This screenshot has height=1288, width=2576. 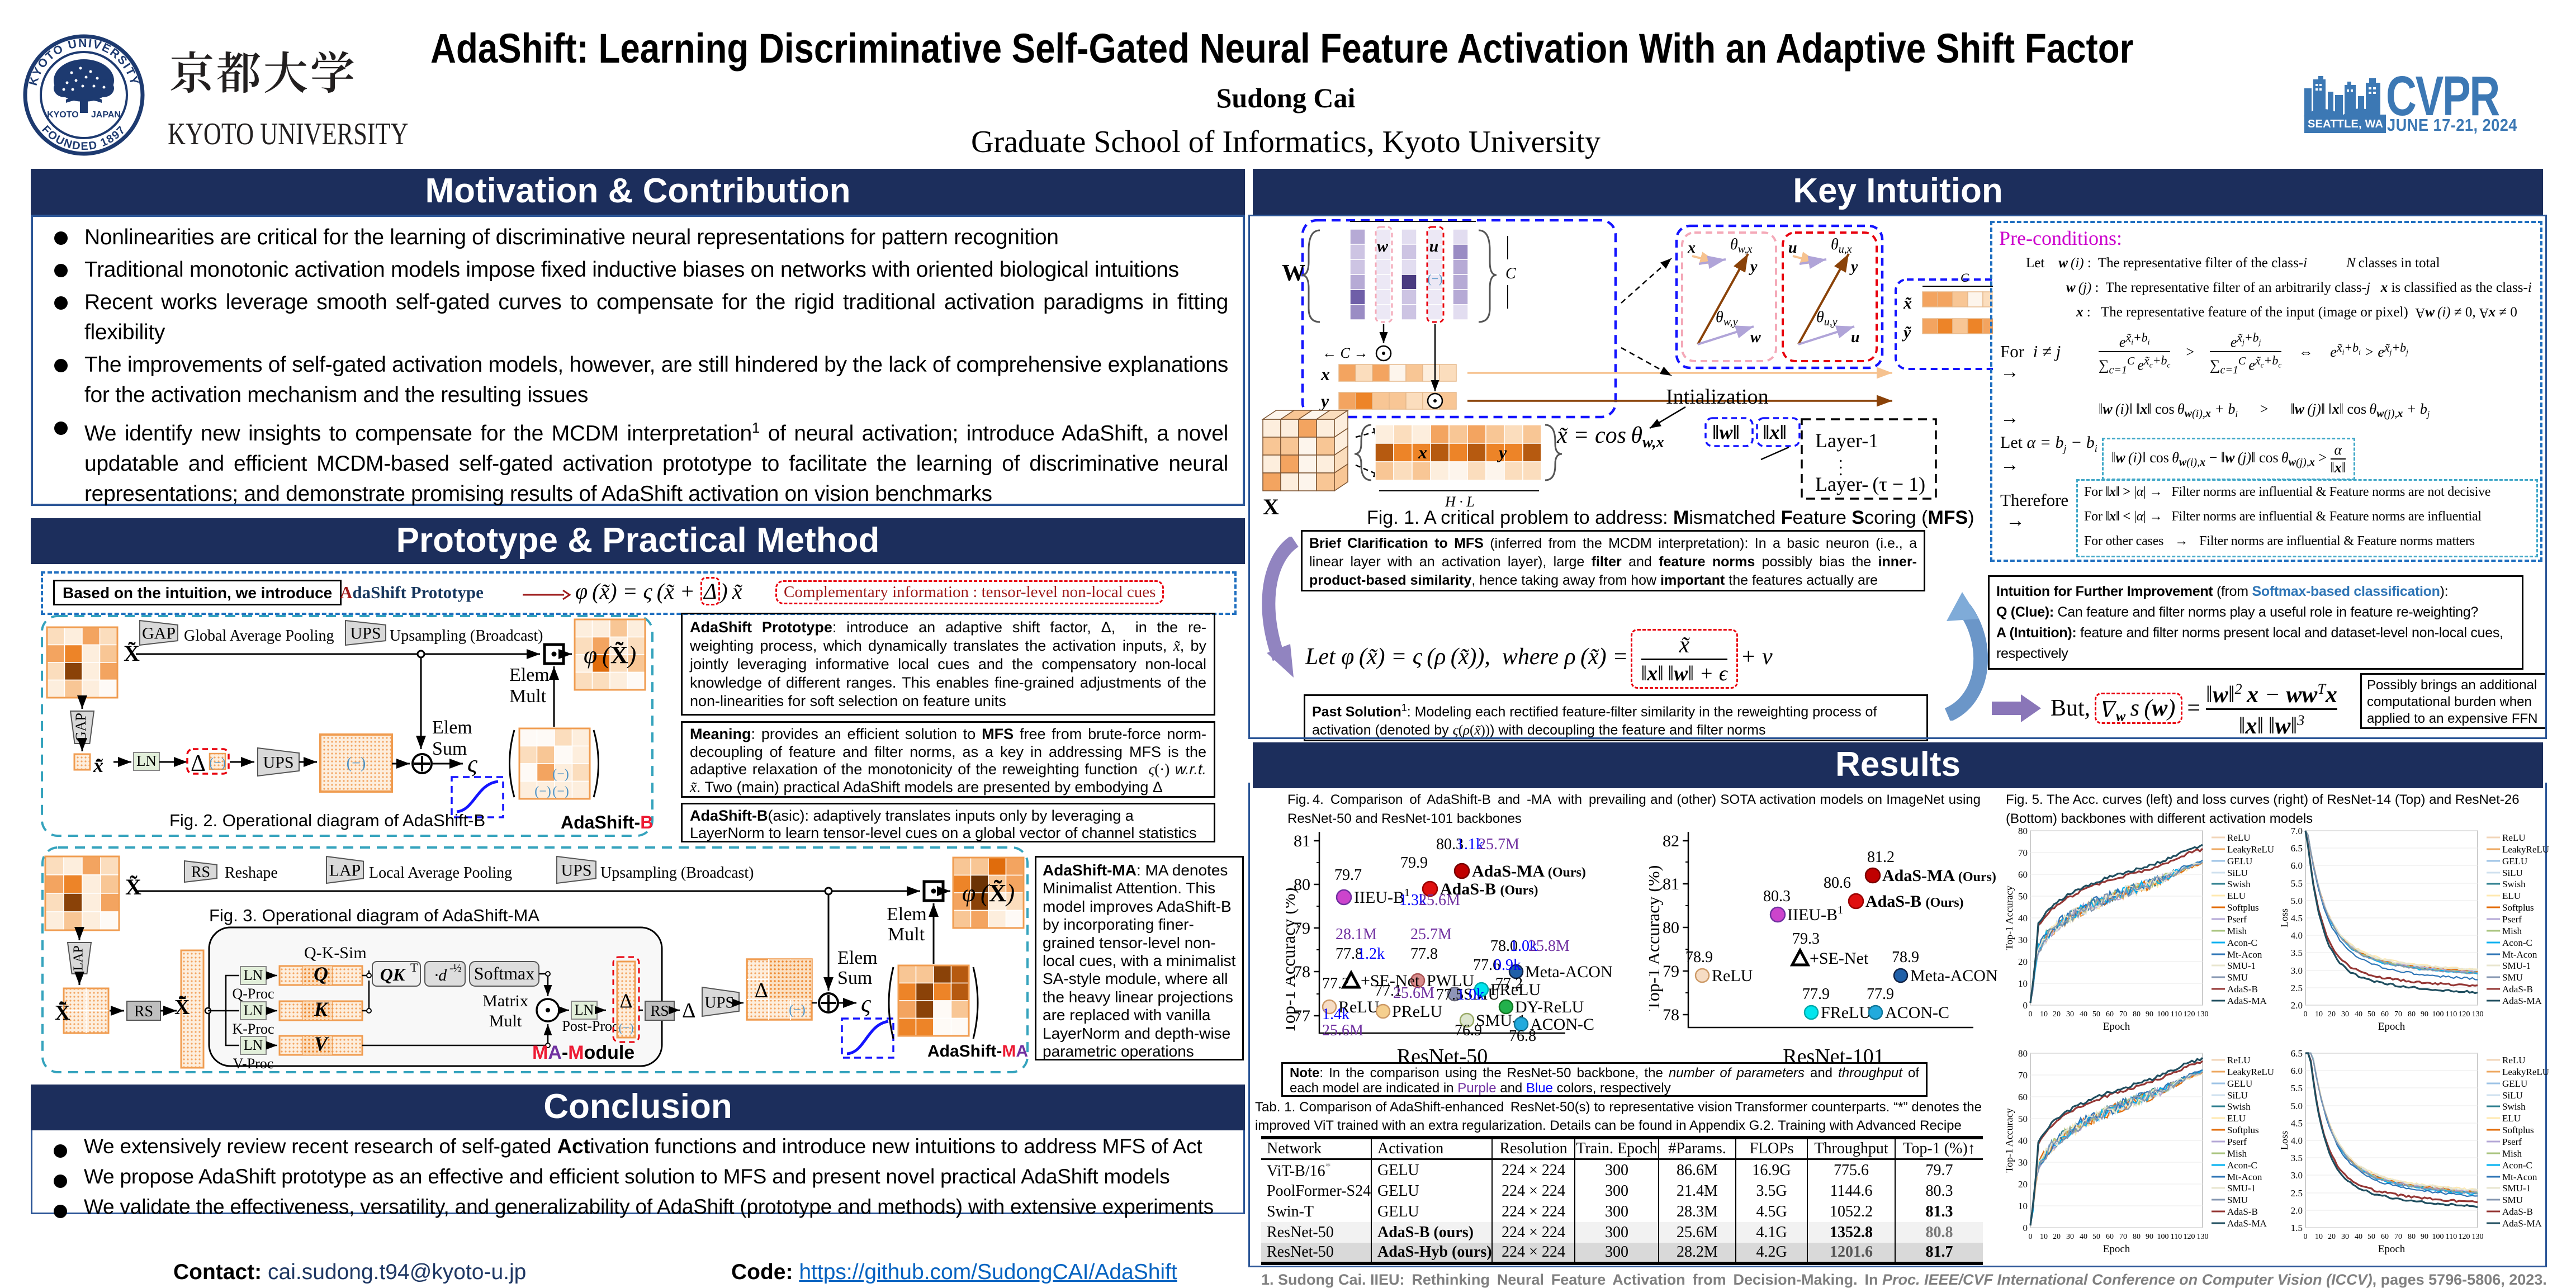 I want to click on svg-text: FReLU, so click(x=1846, y=1012).